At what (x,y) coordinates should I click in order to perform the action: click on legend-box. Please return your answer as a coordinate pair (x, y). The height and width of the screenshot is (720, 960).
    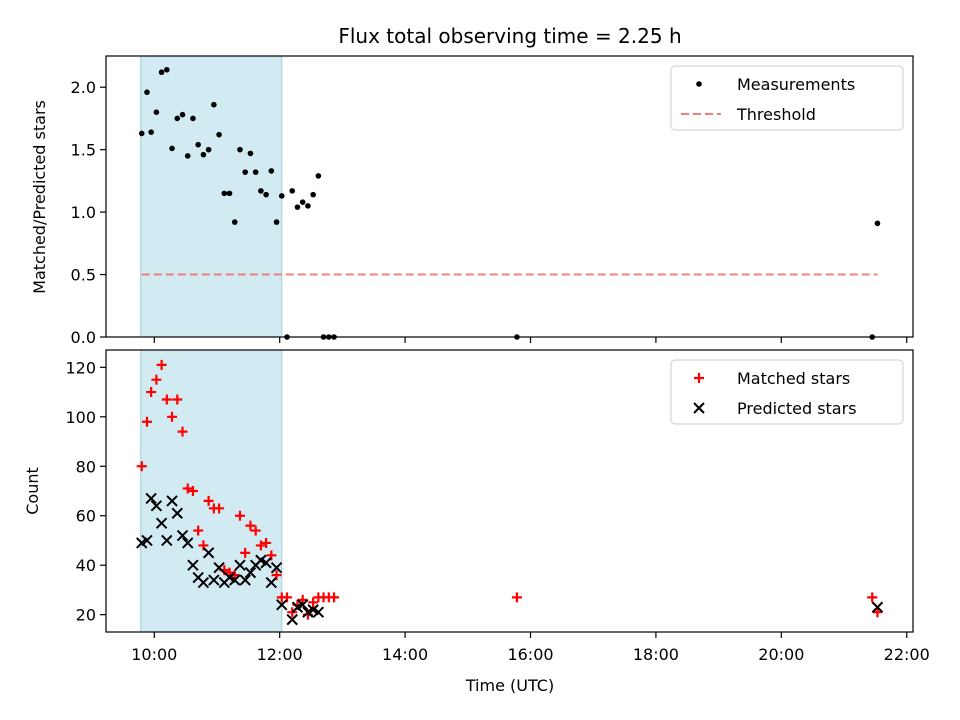
    Looking at the image, I should click on (787, 98).